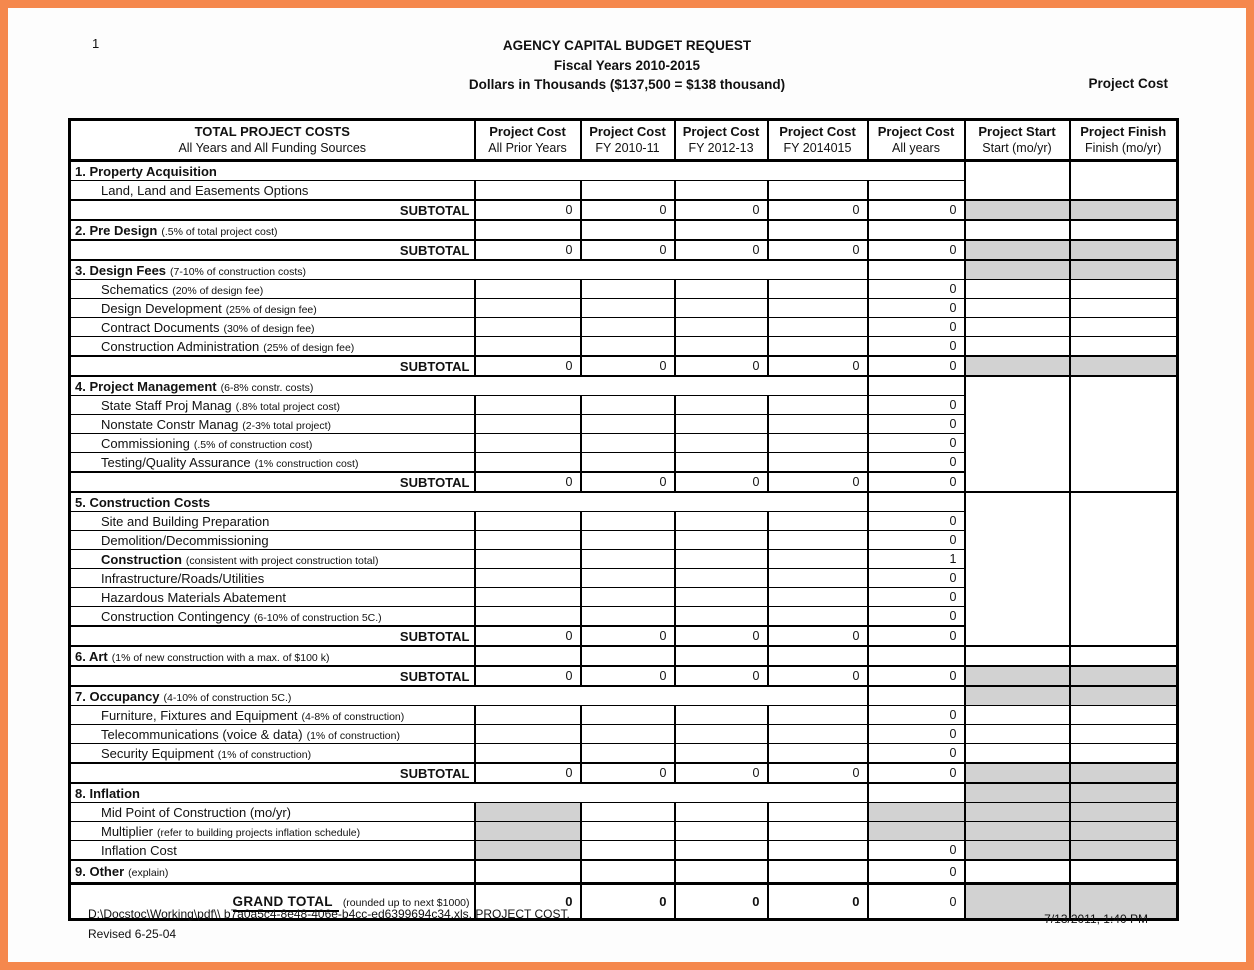  Describe the element at coordinates (527, 753) in the screenshot. I see `security-equipment-prior-years-cell` at that location.